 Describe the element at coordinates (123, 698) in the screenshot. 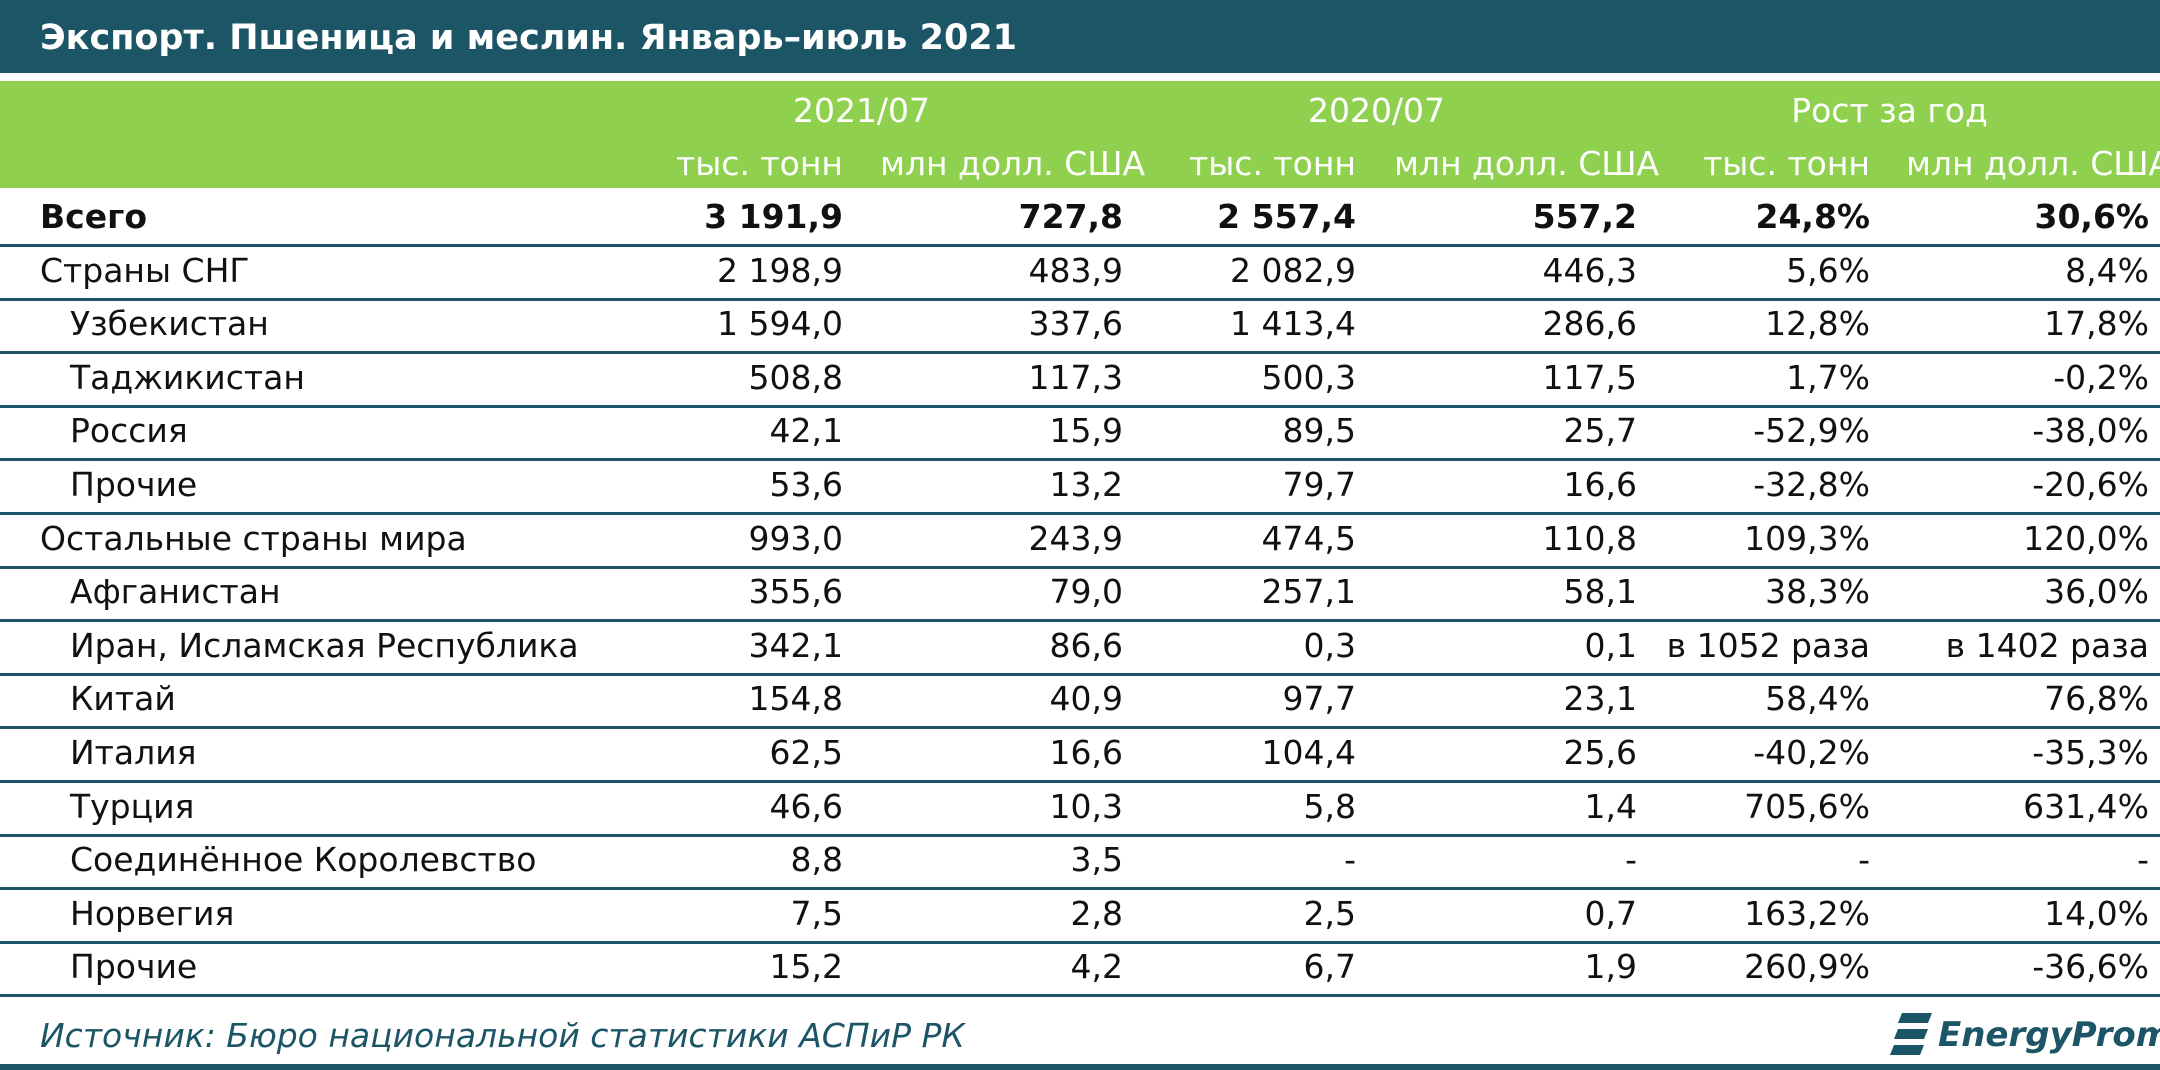

I see `row-label: Китай` at that location.